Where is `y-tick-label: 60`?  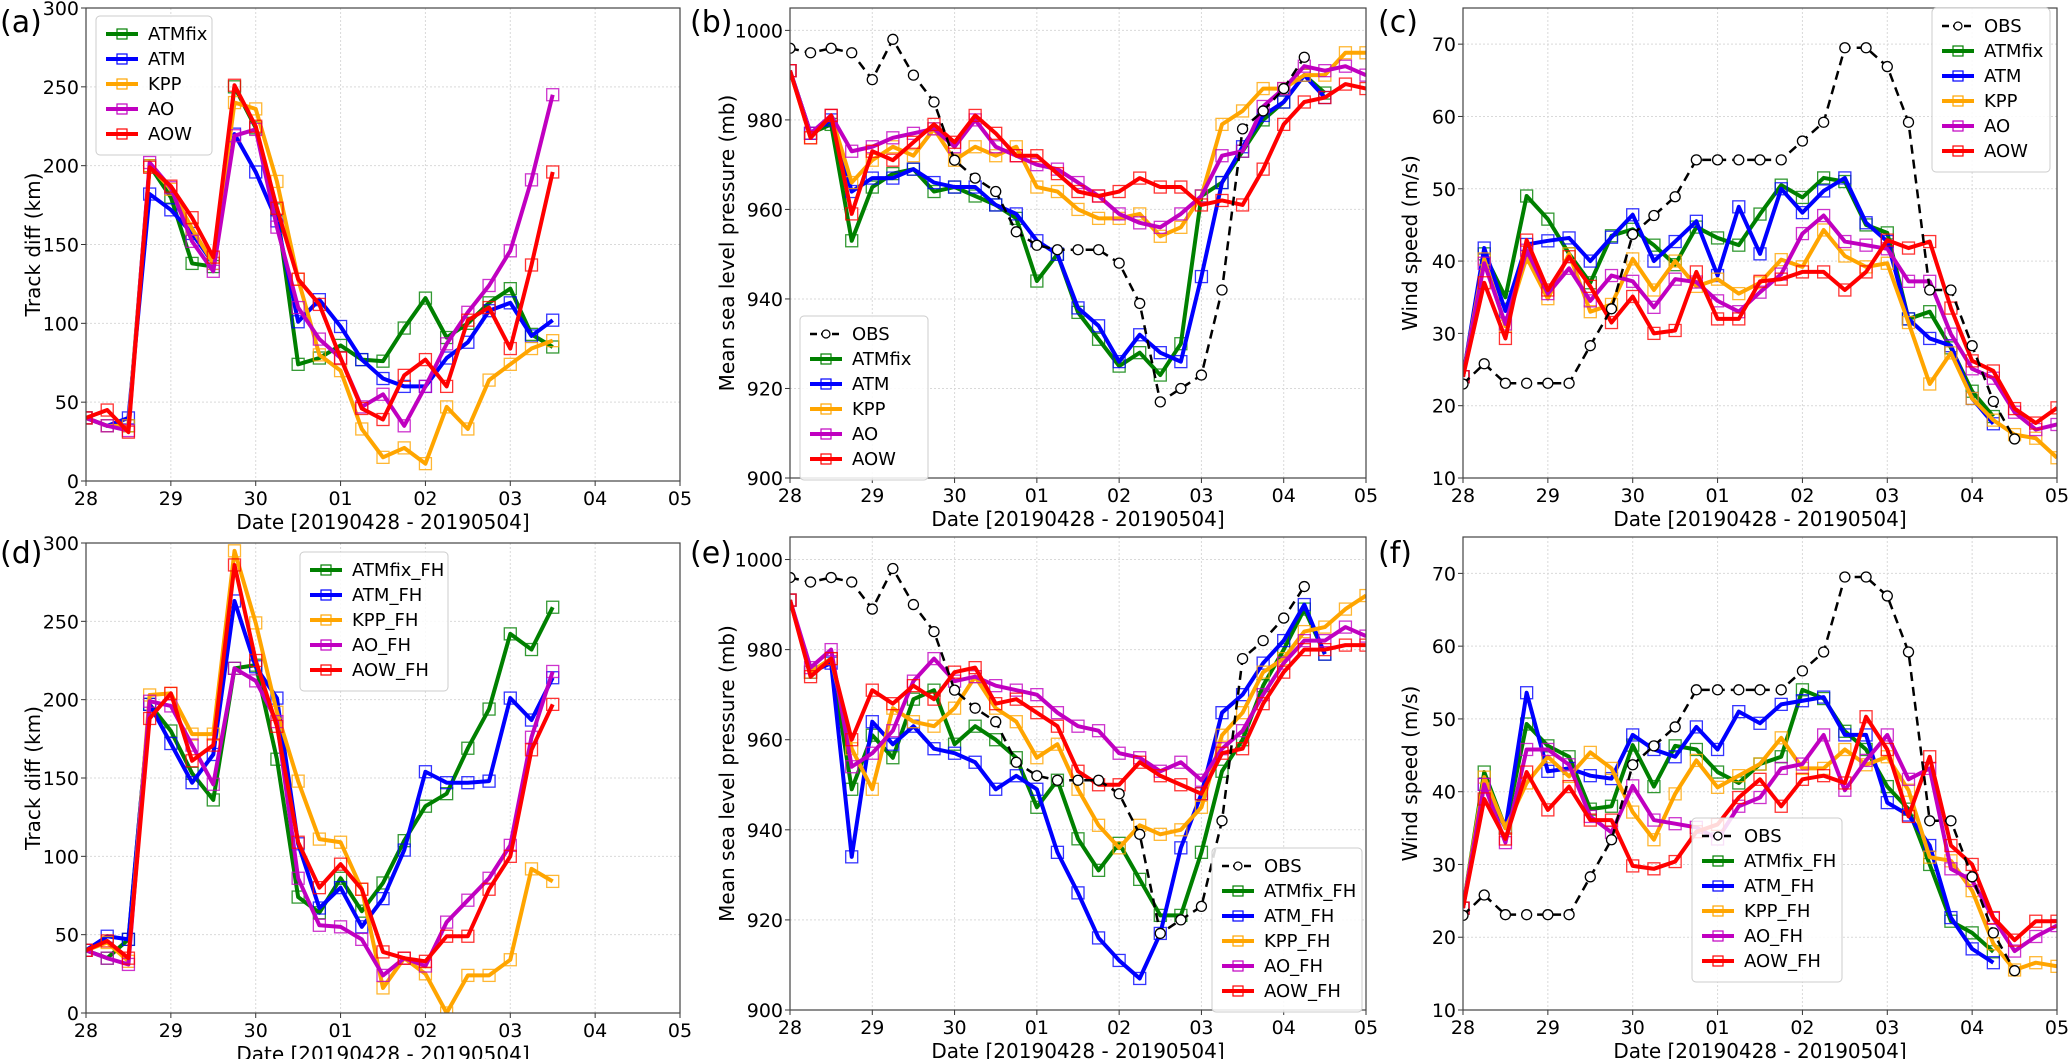 y-tick-label: 60 is located at coordinates (1444, 117).